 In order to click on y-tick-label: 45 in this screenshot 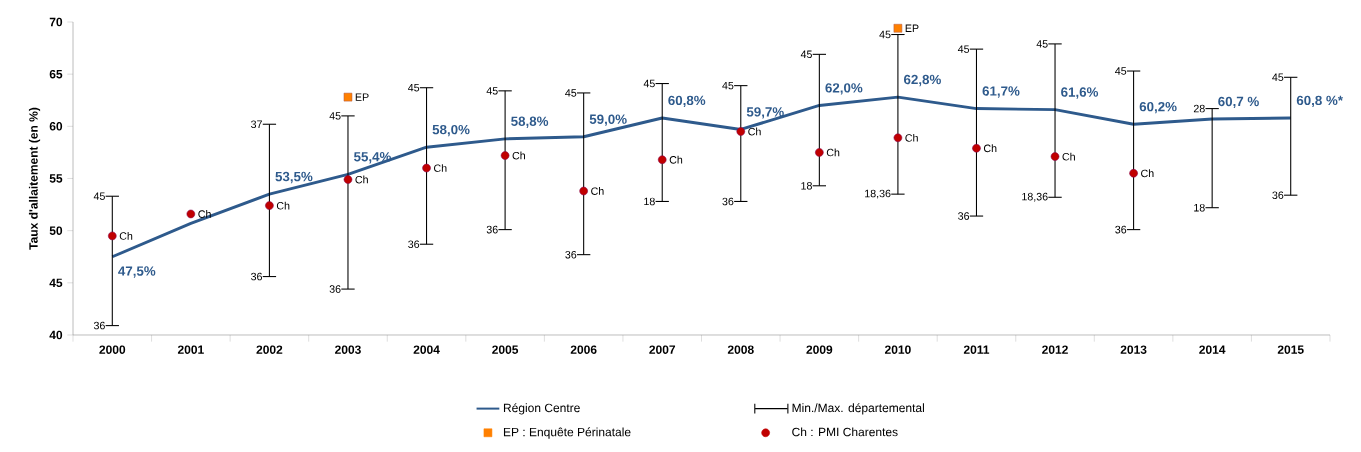, I will do `click(56, 283)`.